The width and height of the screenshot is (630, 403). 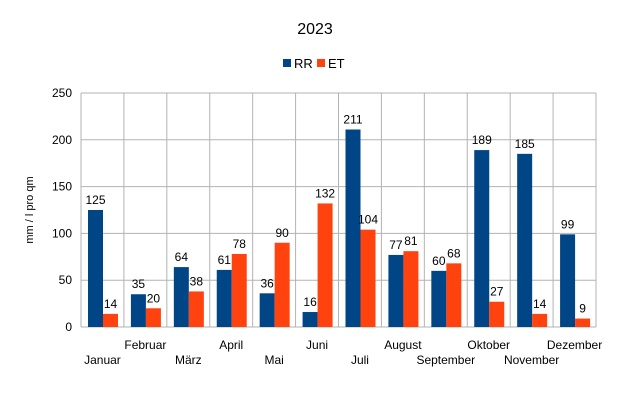 I want to click on legend: RR ET, so click(x=314, y=63).